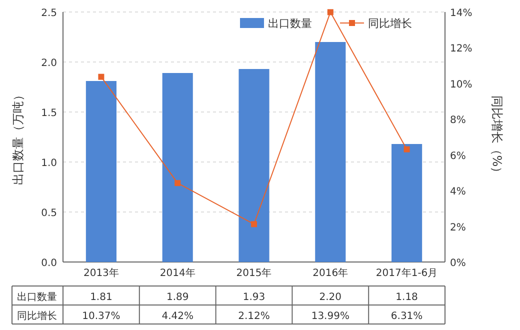 The width and height of the screenshot is (520, 330). Describe the element at coordinates (49, 163) in the screenshot. I see `y-tick-label: 1.0` at that location.